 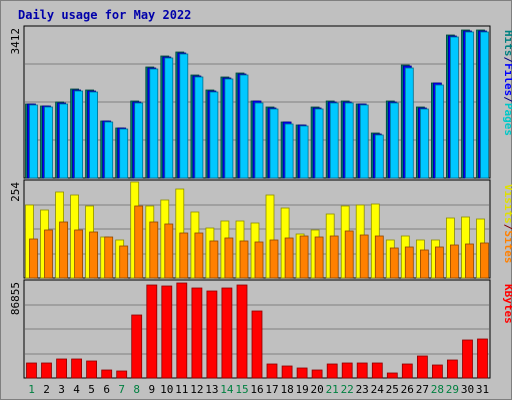 What do you see at coordinates (316, 389) in the screenshot?
I see `x-tick-label: 20` at bounding box center [316, 389].